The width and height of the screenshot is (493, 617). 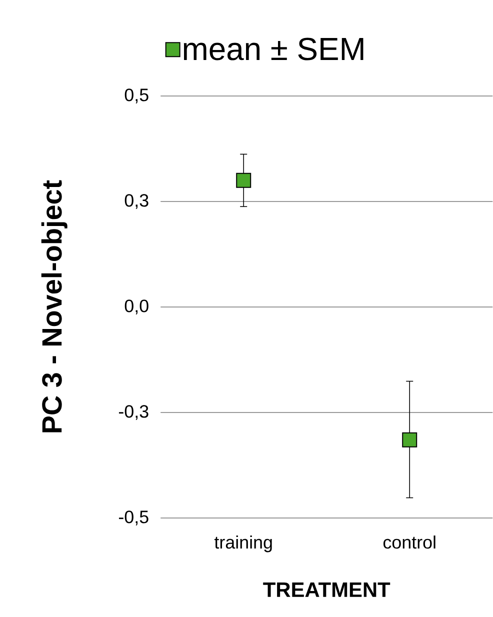 What do you see at coordinates (274, 49) in the screenshot?
I see `legend-label: mean ± SEM` at bounding box center [274, 49].